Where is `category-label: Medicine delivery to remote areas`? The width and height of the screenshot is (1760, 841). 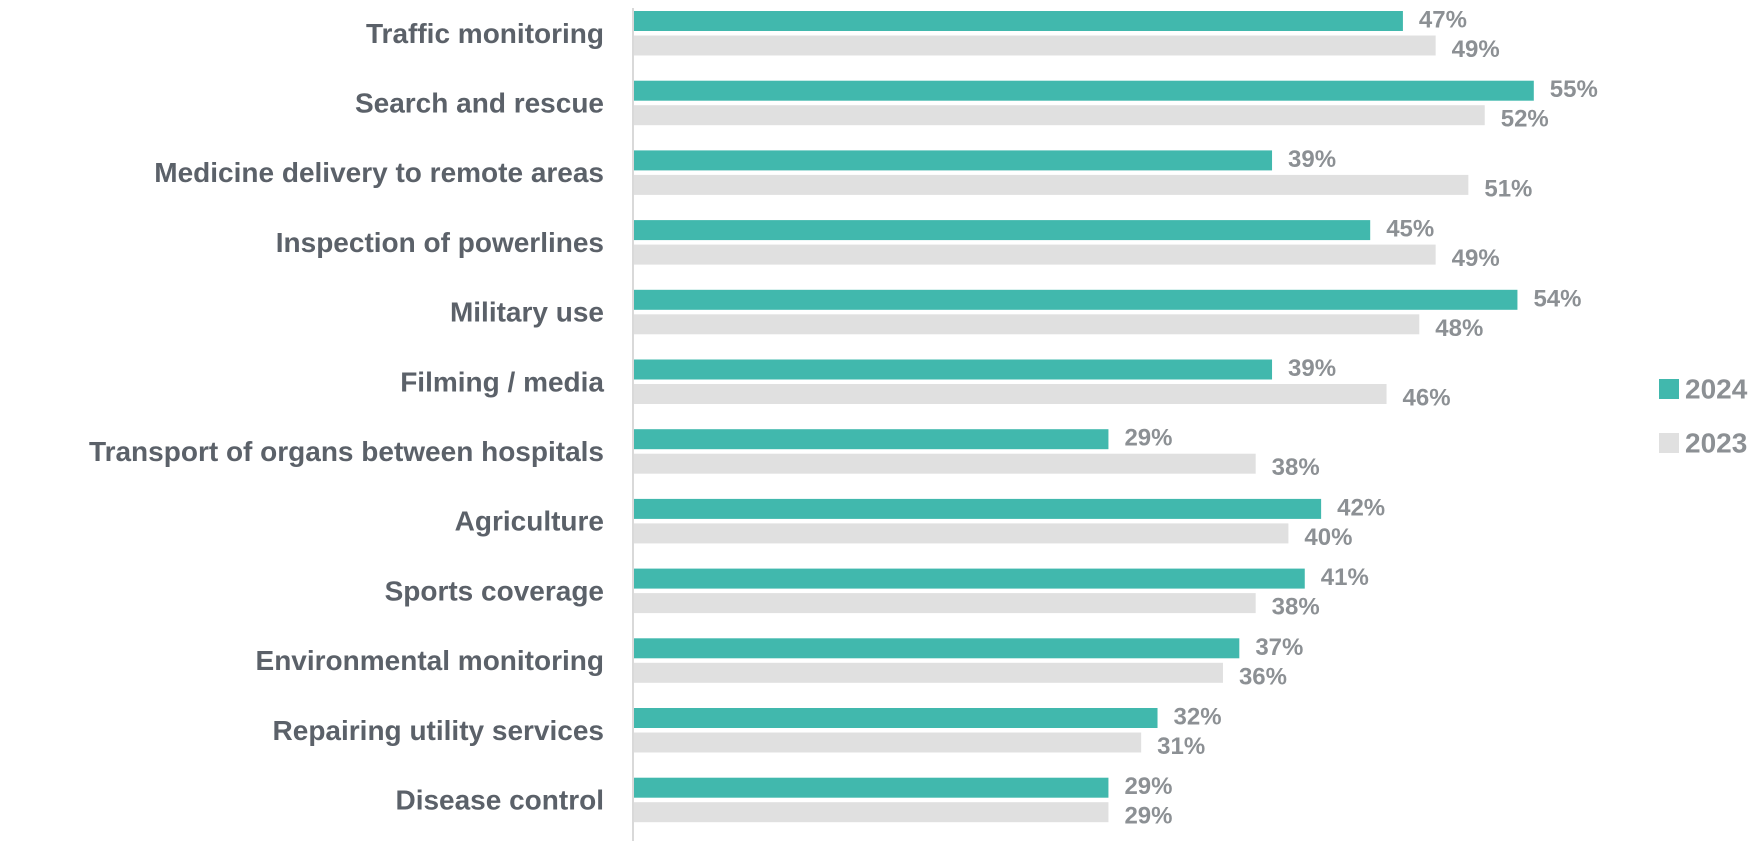 category-label: Medicine delivery to remote areas is located at coordinates (379, 172).